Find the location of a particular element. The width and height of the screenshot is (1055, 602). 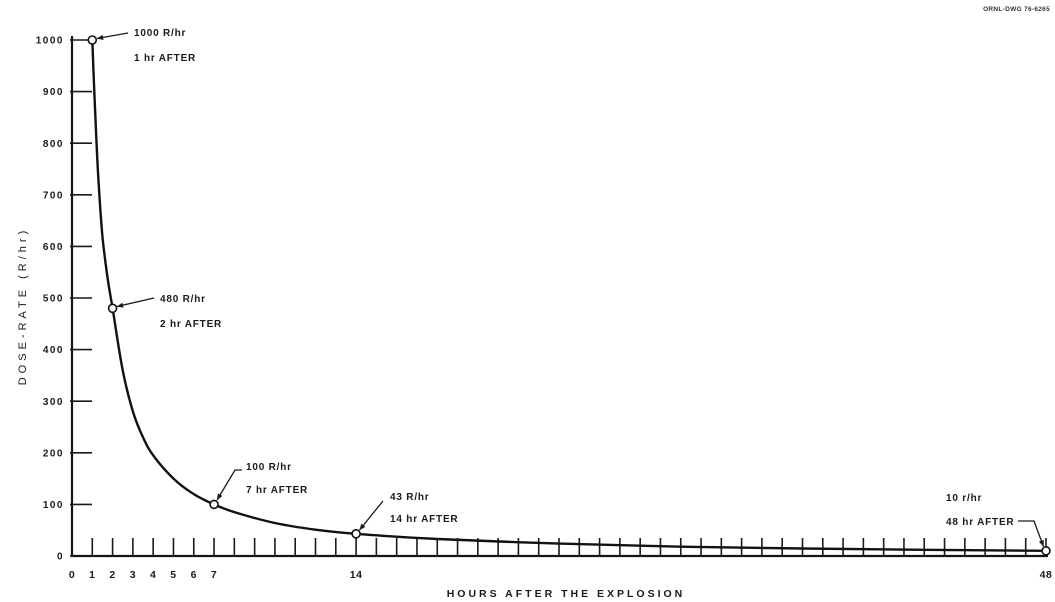

annotation-dose-rate: 480 R/hr is located at coordinates (183, 299).